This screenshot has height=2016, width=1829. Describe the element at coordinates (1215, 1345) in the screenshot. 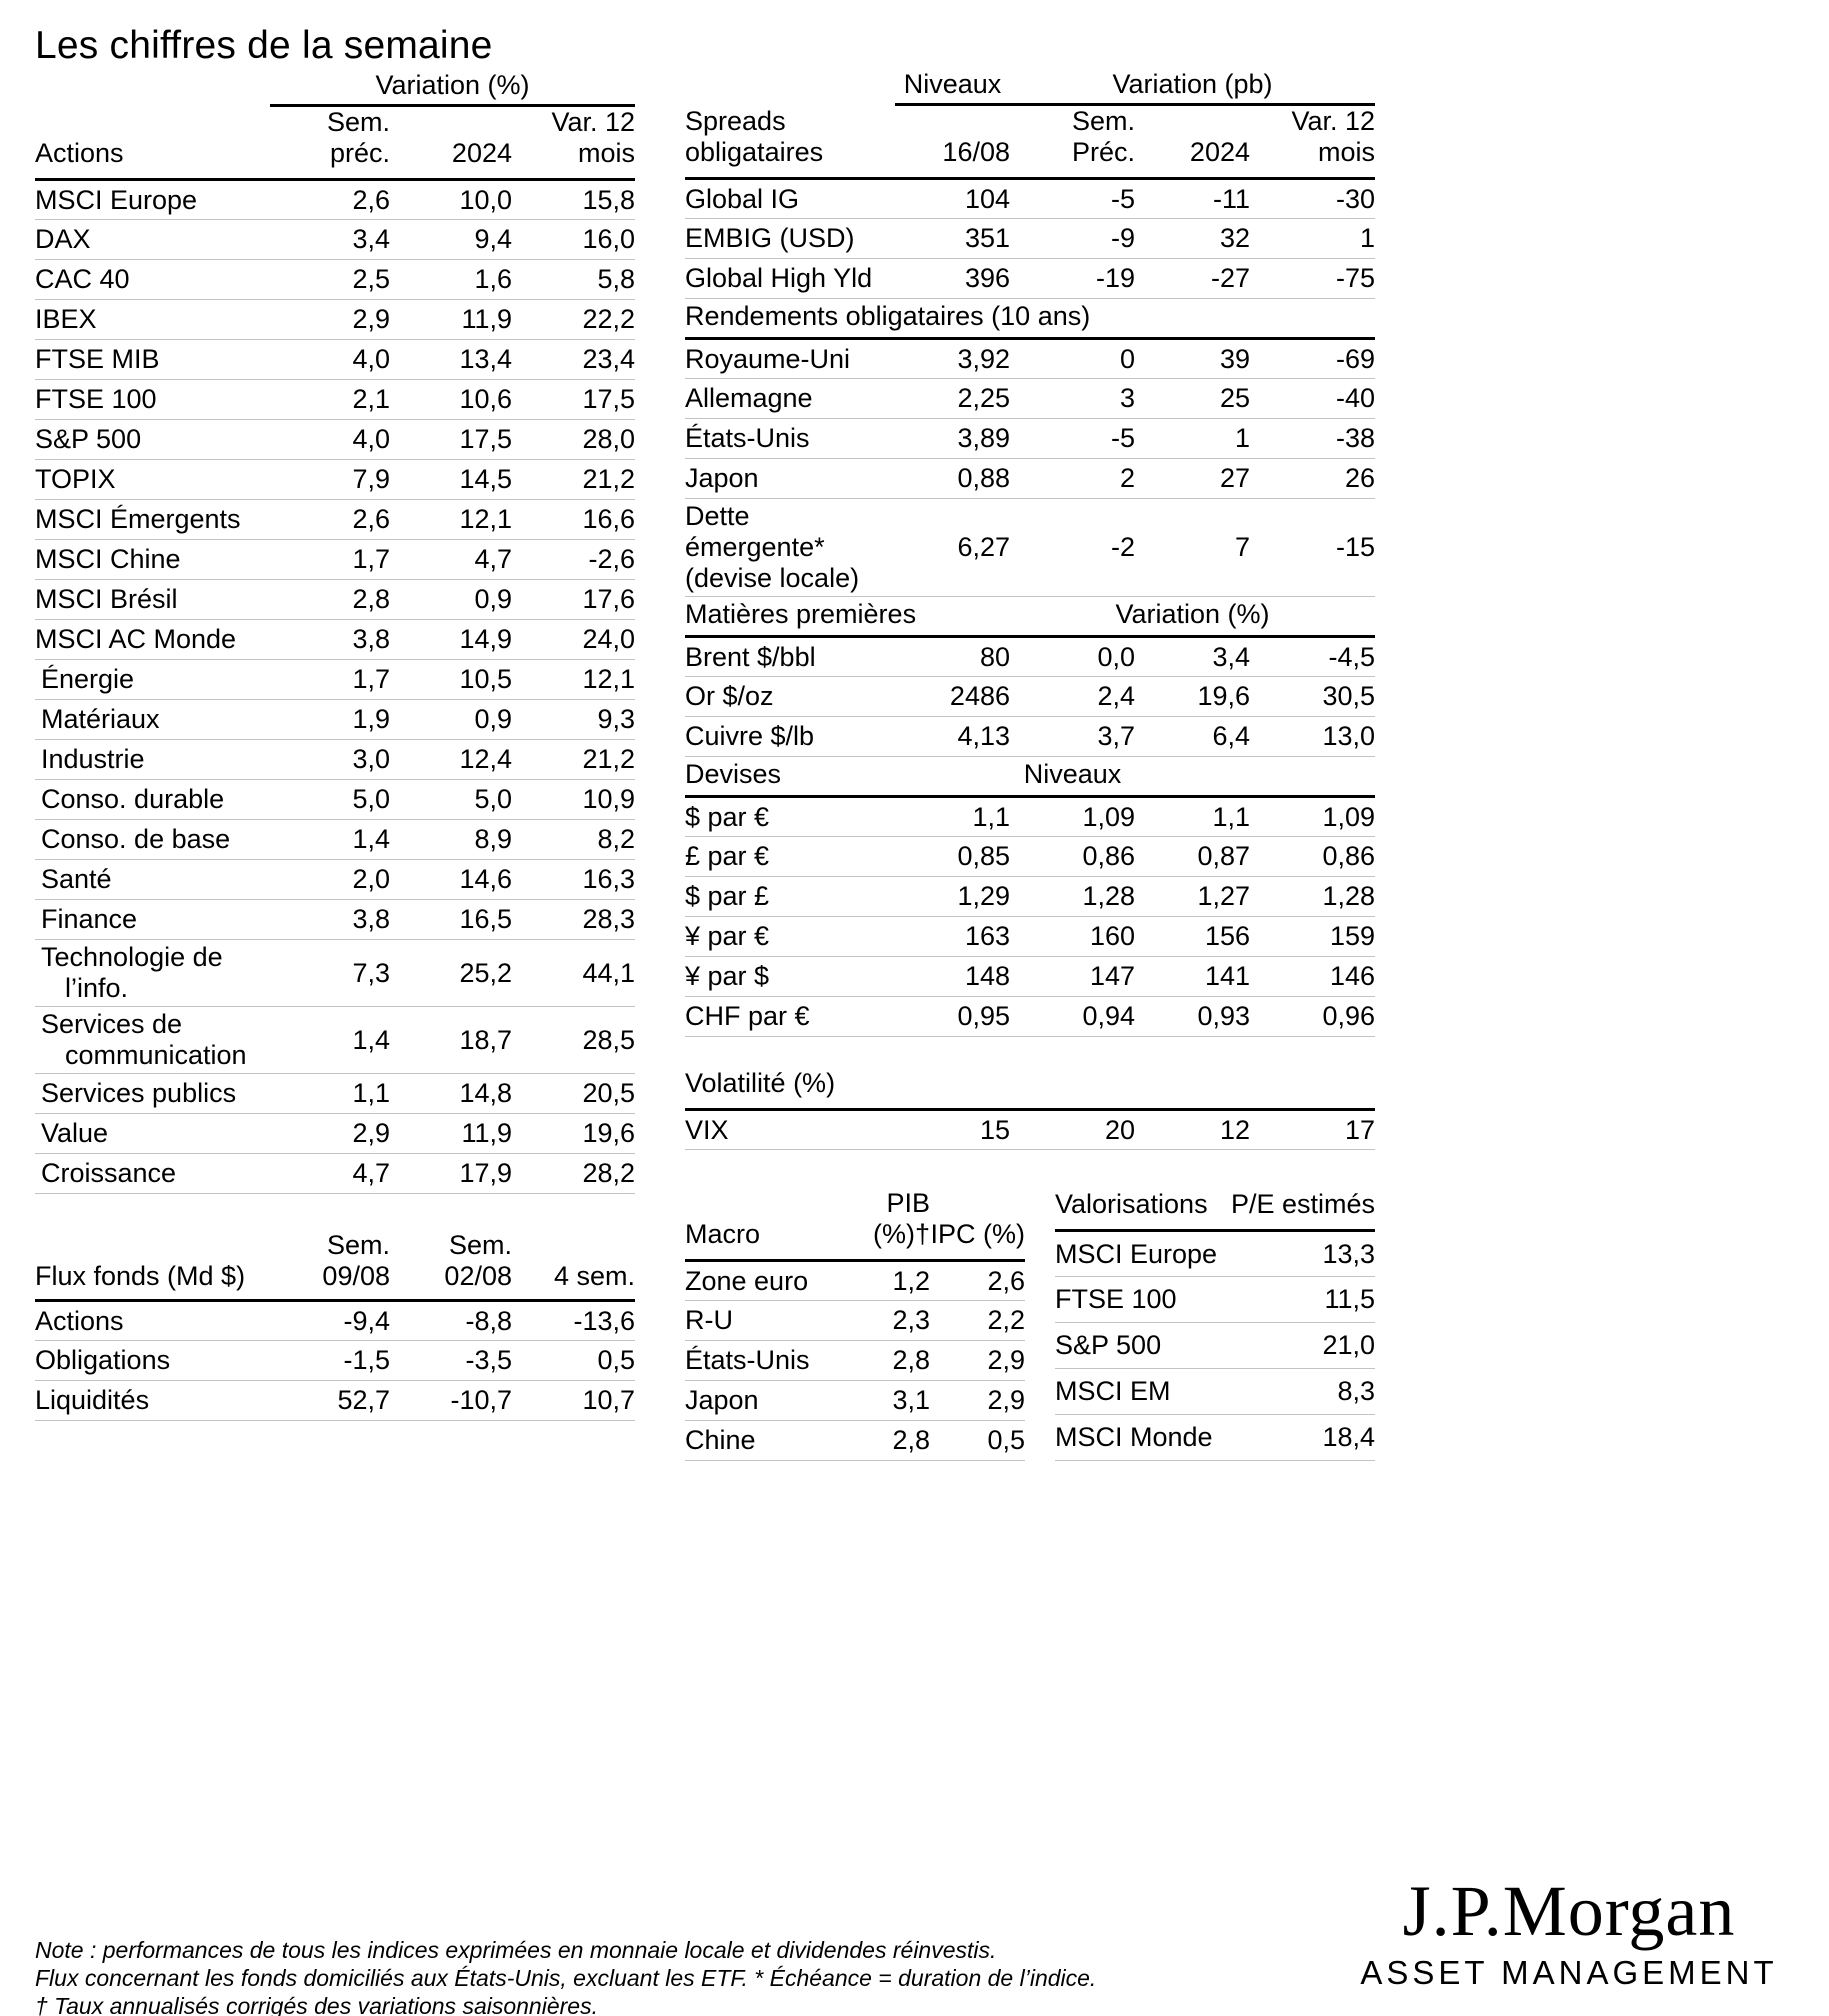

I see `table-row: S&P 500 21,0` at that location.